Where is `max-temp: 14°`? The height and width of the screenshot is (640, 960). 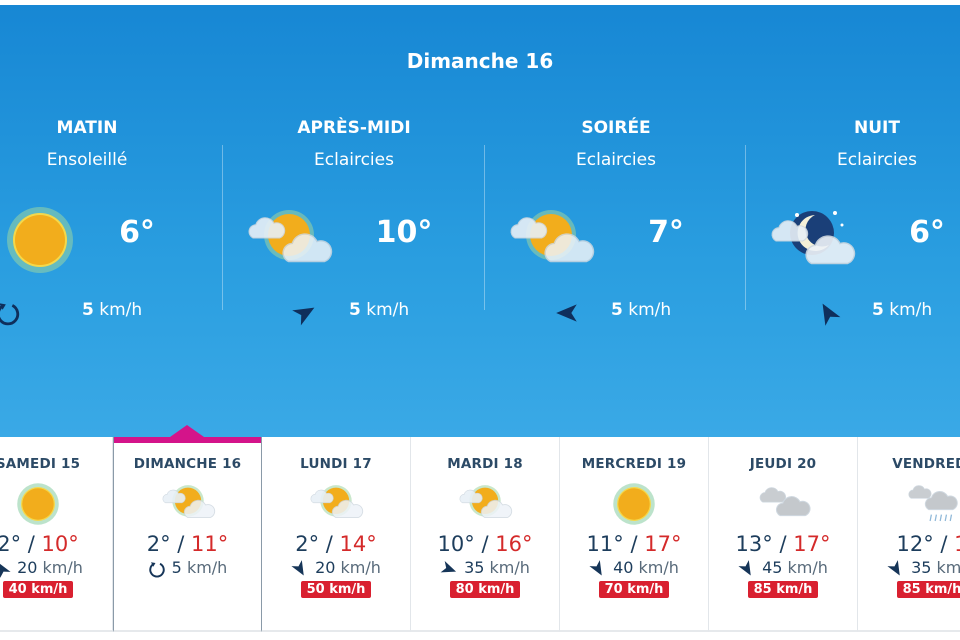 max-temp: 14° is located at coordinates (358, 544).